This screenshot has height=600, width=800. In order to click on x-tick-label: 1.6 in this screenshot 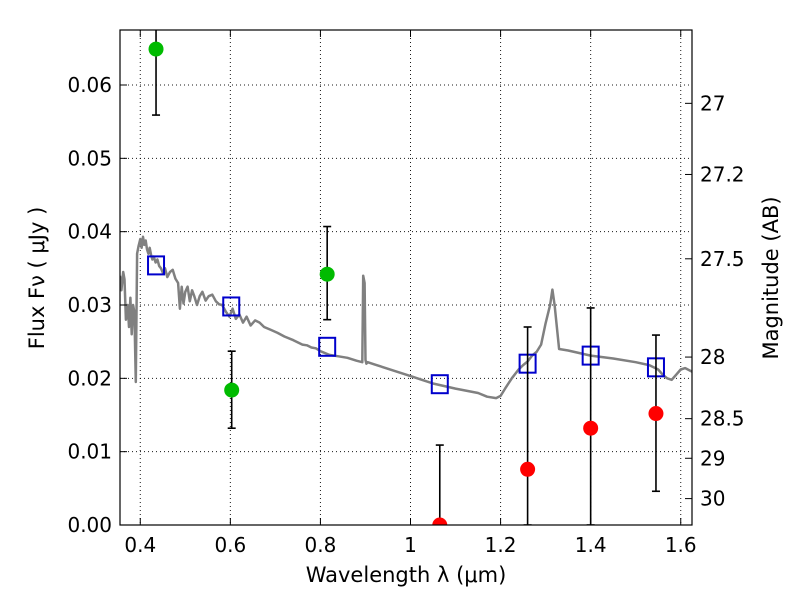, I will do `click(681, 545)`.